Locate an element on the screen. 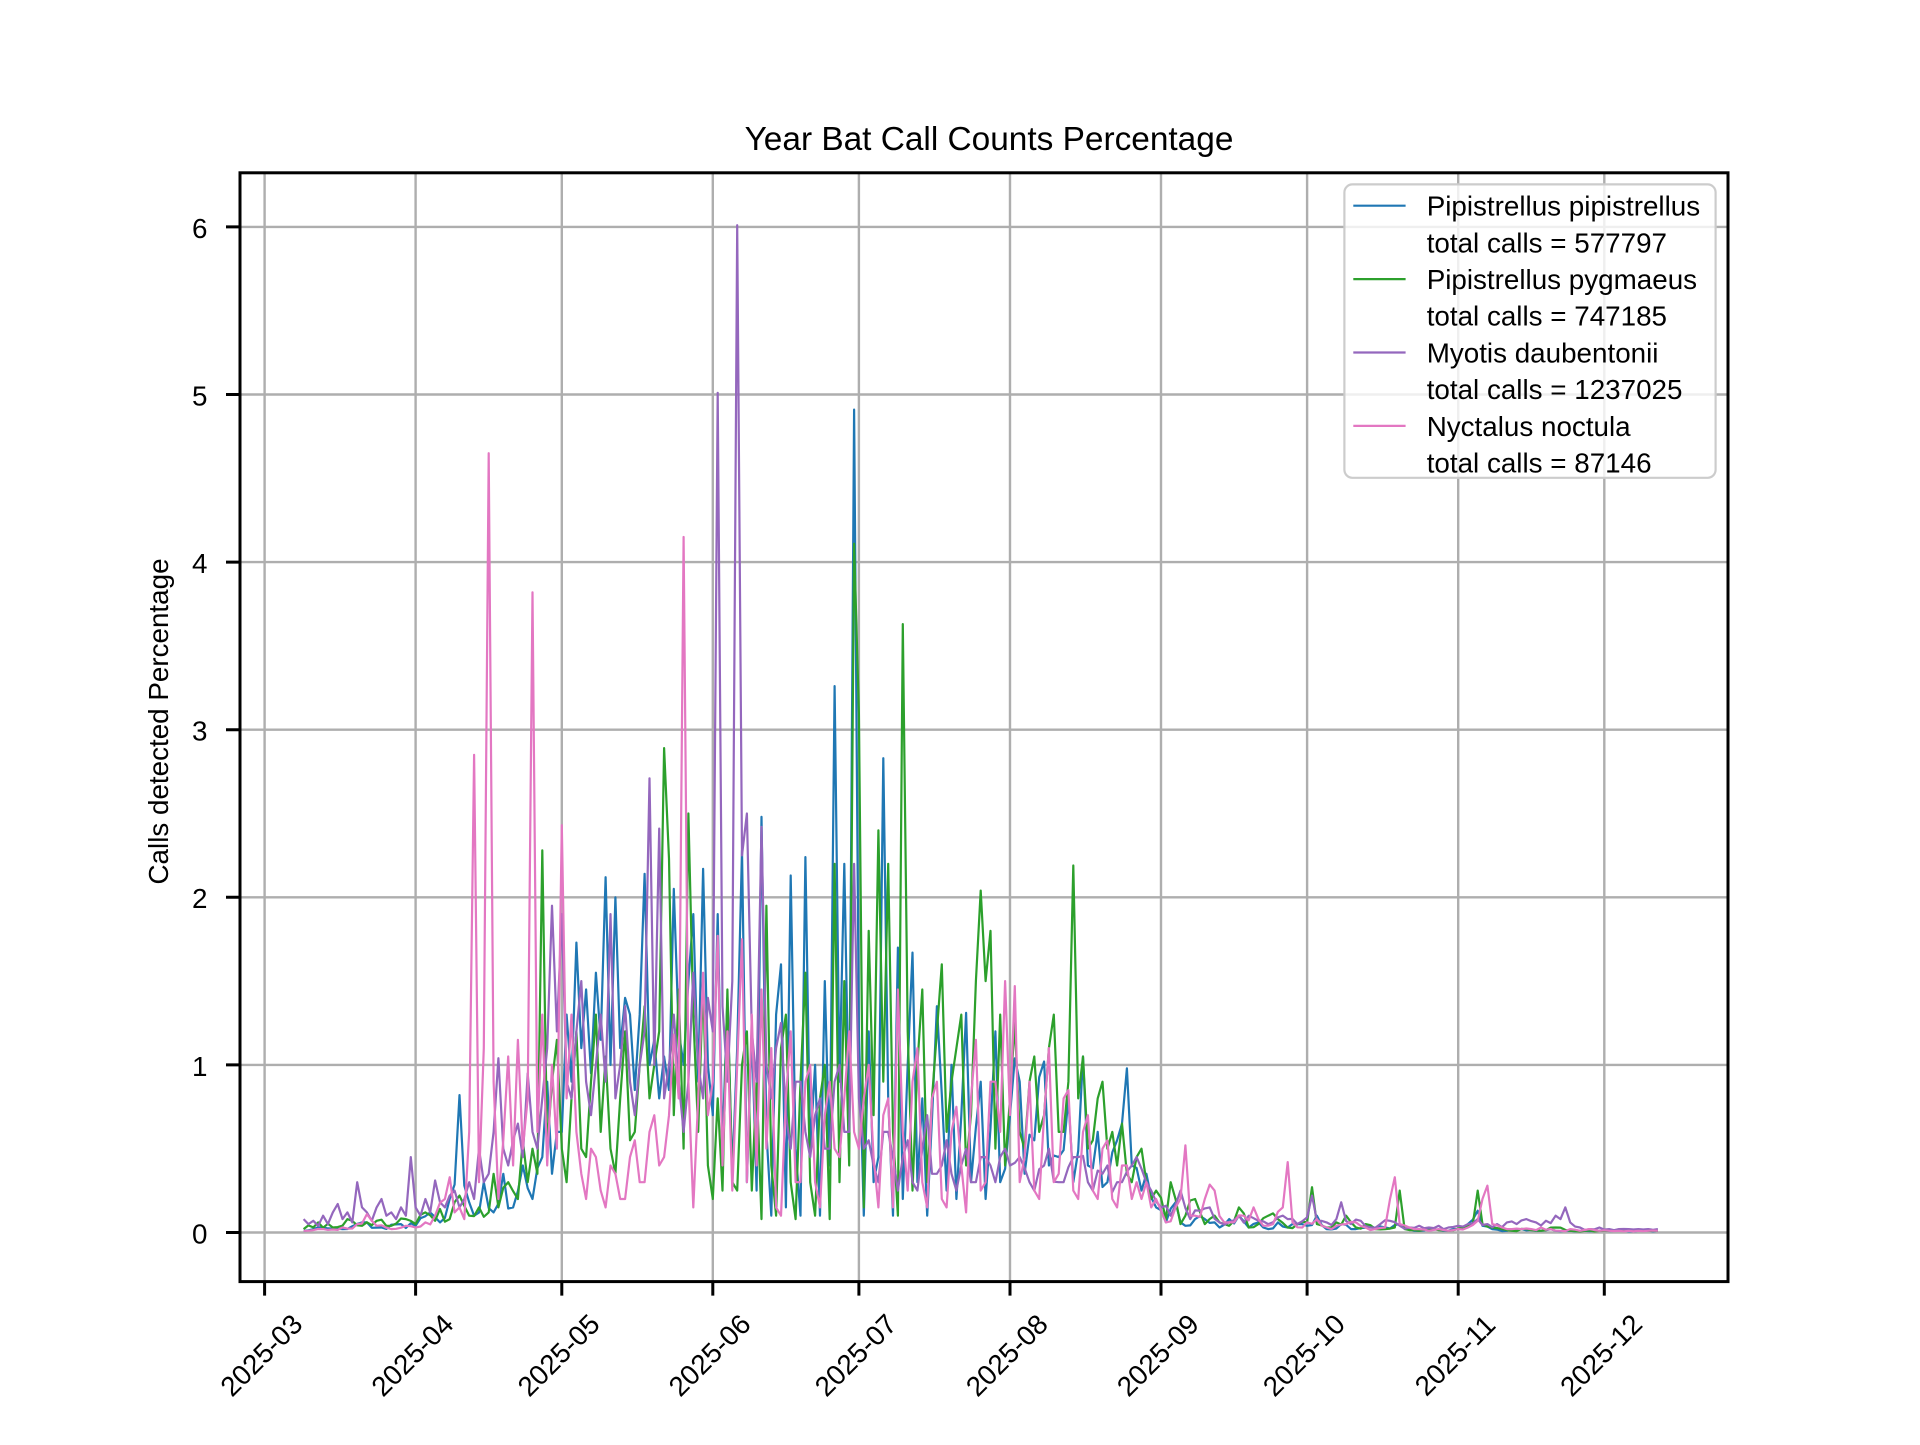  svg-text: total calls = 747185 is located at coordinates (1547, 316).